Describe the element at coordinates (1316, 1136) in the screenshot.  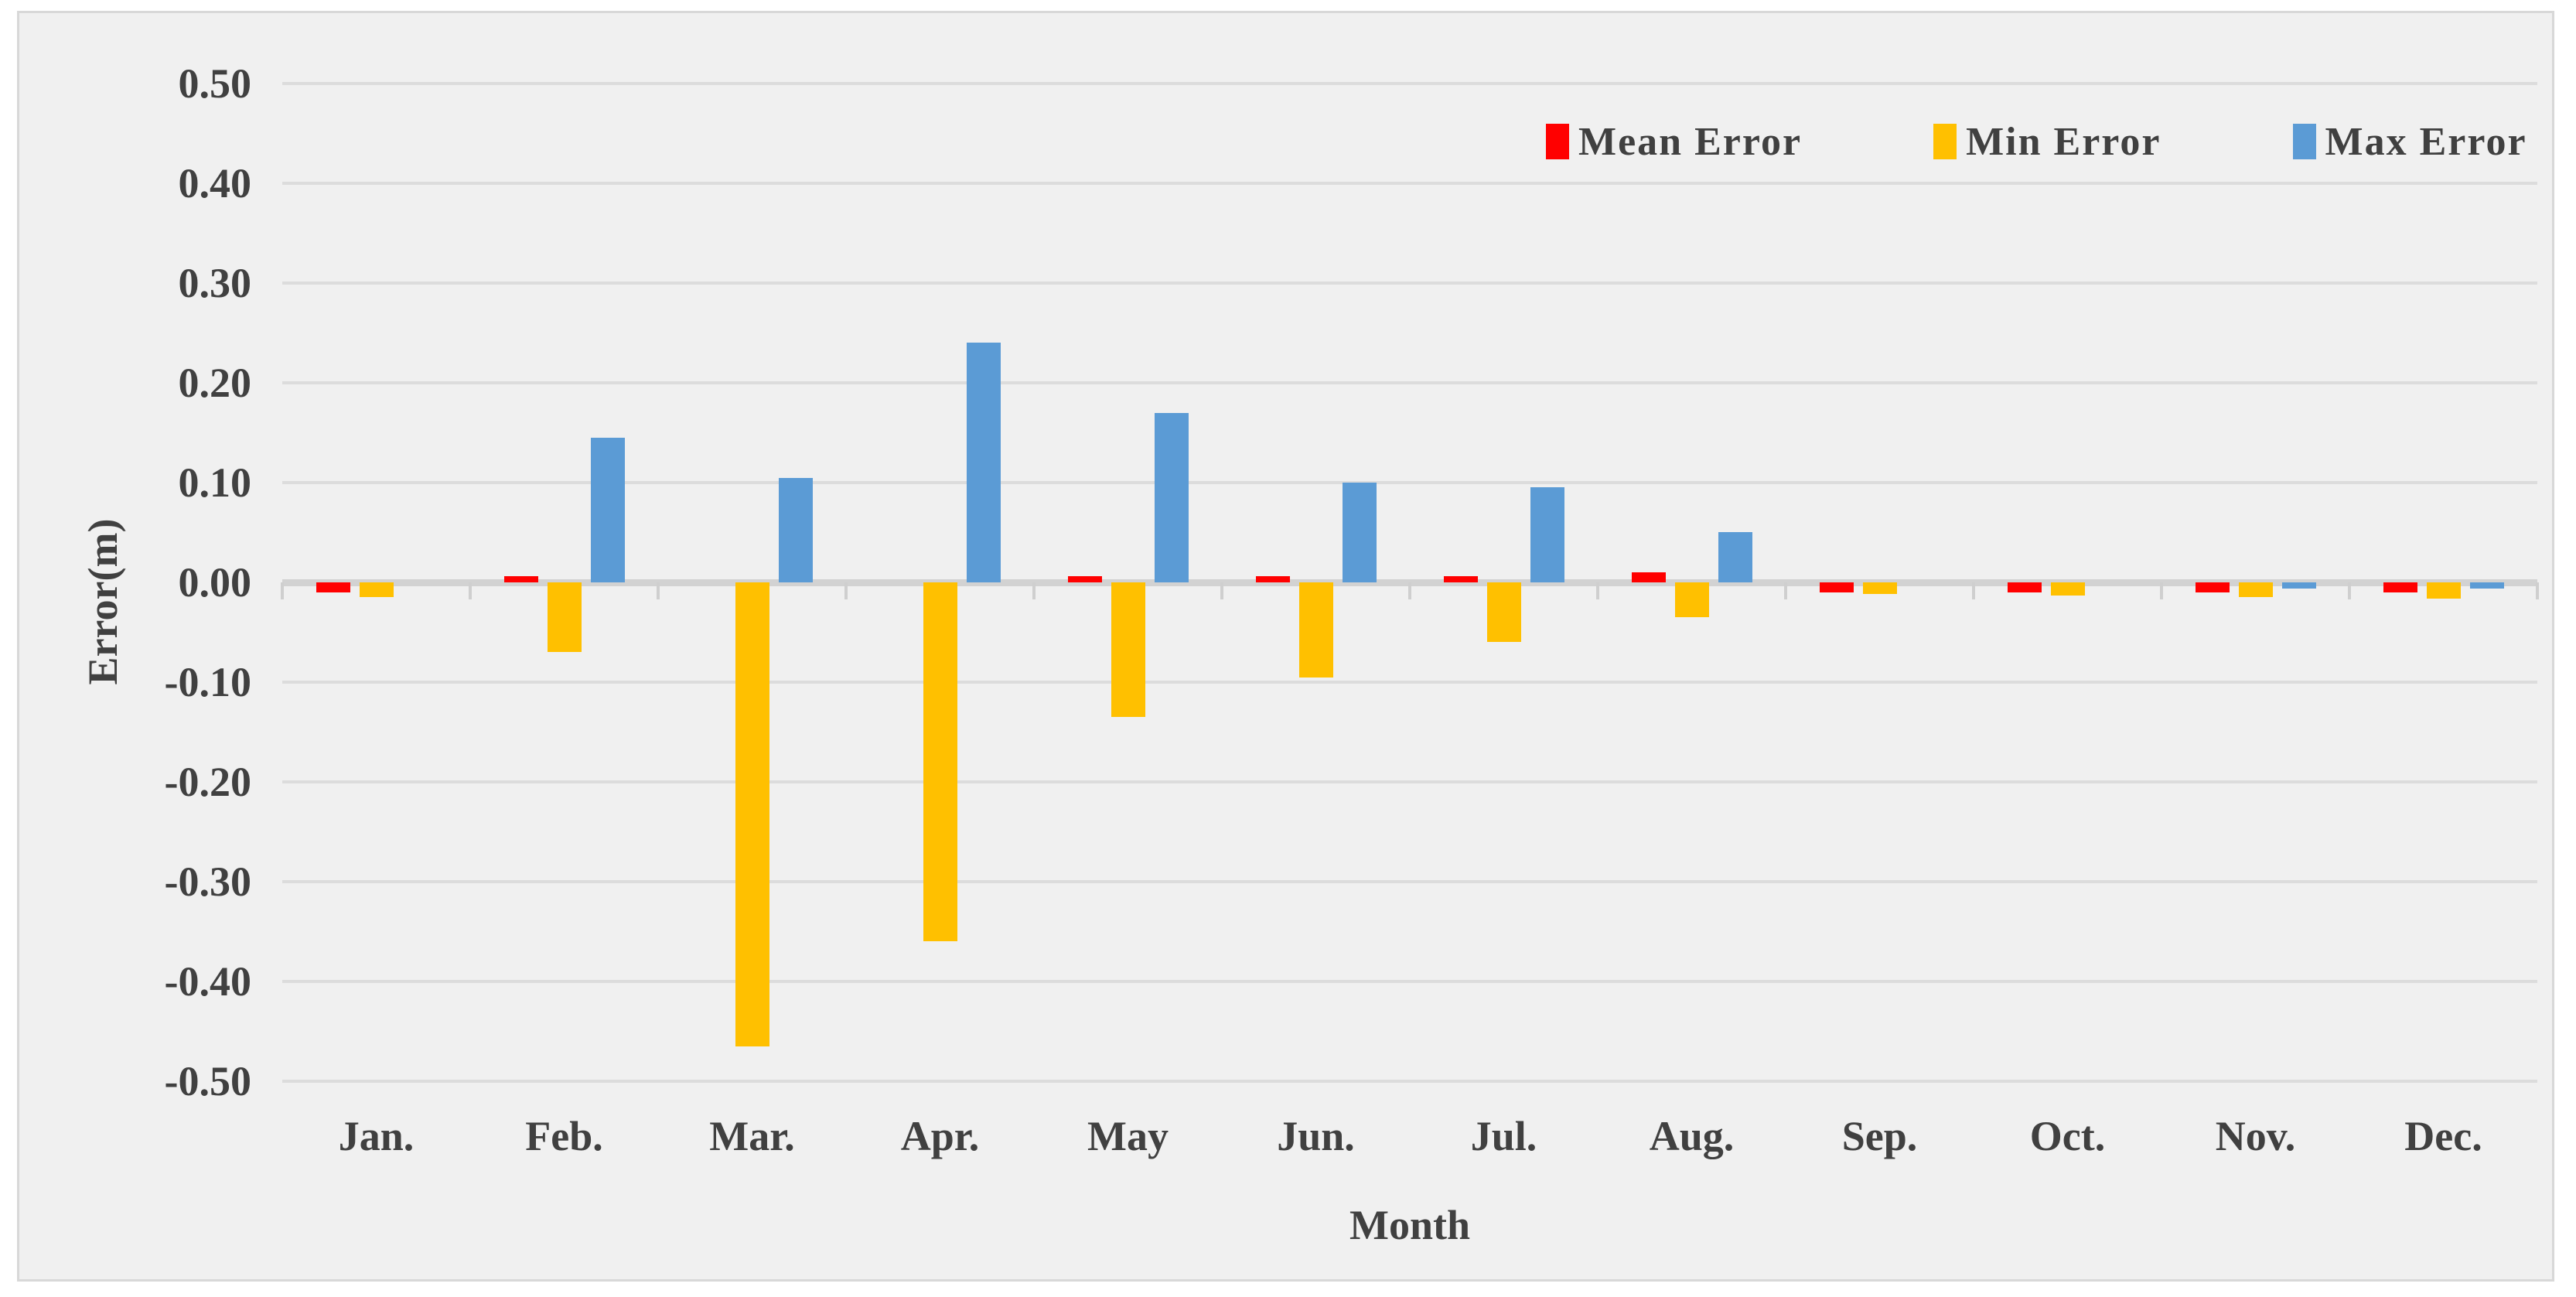
I see `x-axis-category-label: Jun.` at that location.